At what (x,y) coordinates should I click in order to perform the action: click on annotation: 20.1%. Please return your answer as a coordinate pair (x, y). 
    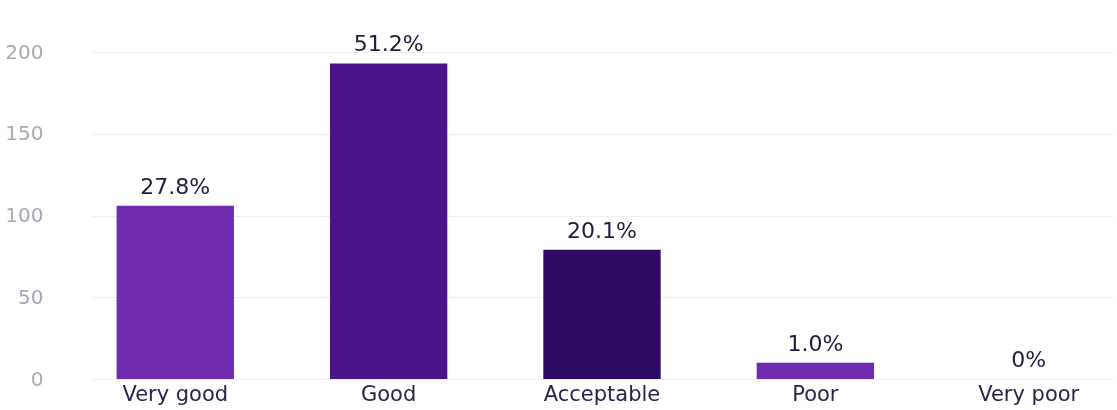
    Looking at the image, I should click on (602, 230).